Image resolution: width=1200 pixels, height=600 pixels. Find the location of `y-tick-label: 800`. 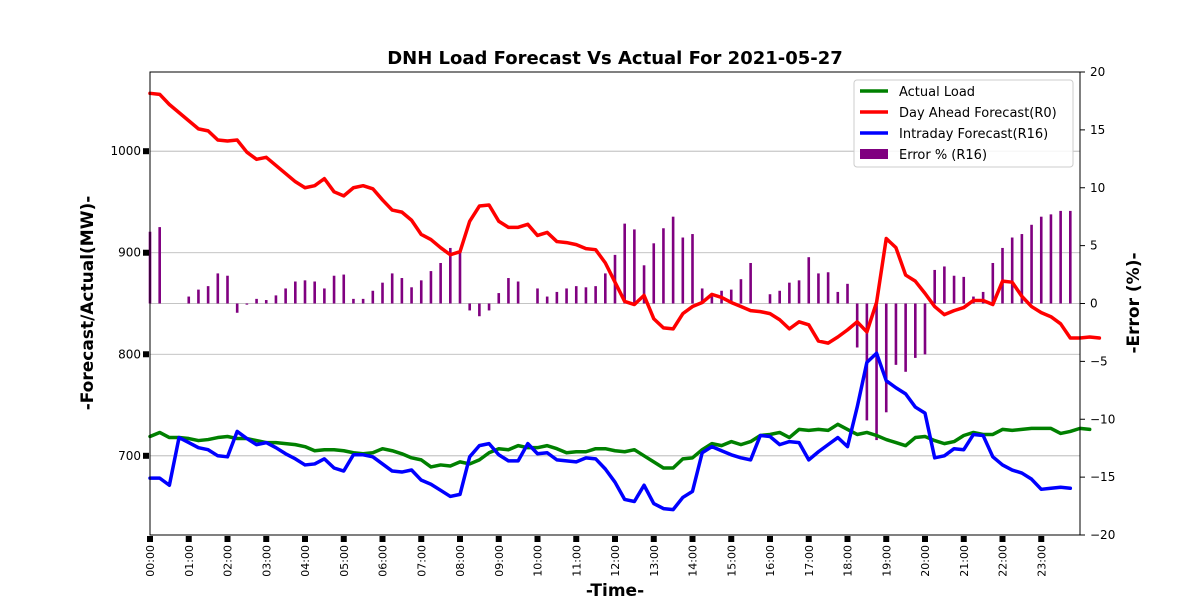

y-tick-label: 800 is located at coordinates (129, 354).